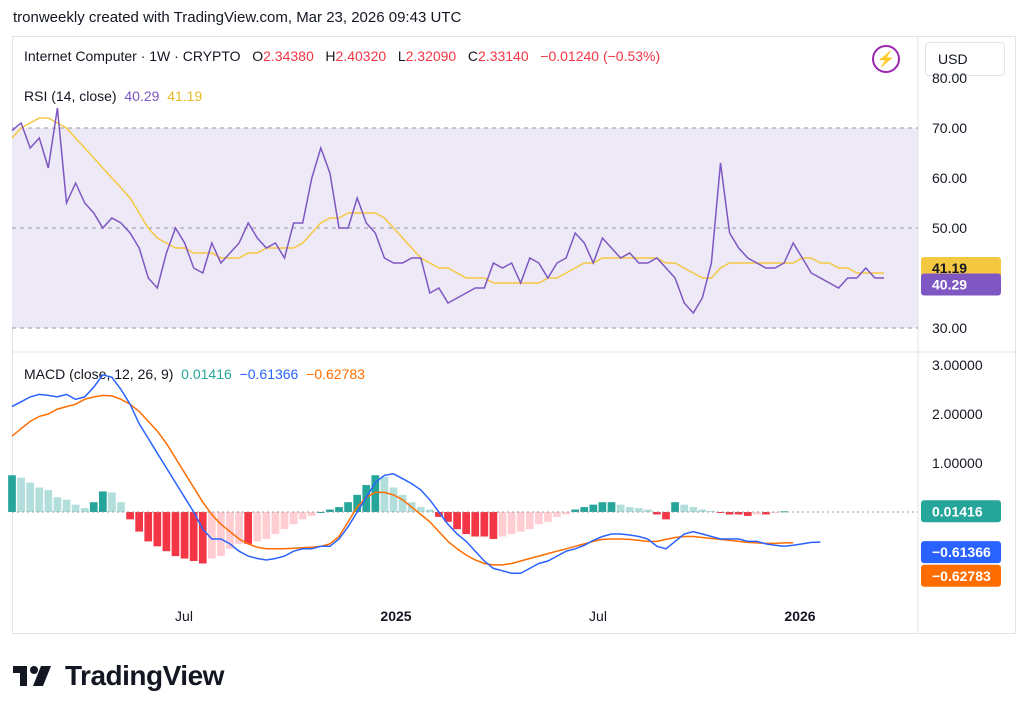 The image size is (1024, 713). Describe the element at coordinates (206, 374) in the screenshot. I see `macd-legend-hist: 0.01416` at that location.